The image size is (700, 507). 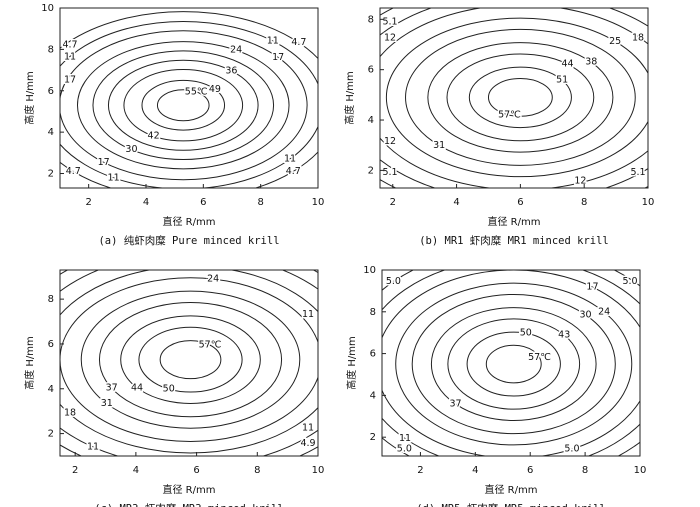 I want to click on contour-label: 25, so click(x=615, y=41).